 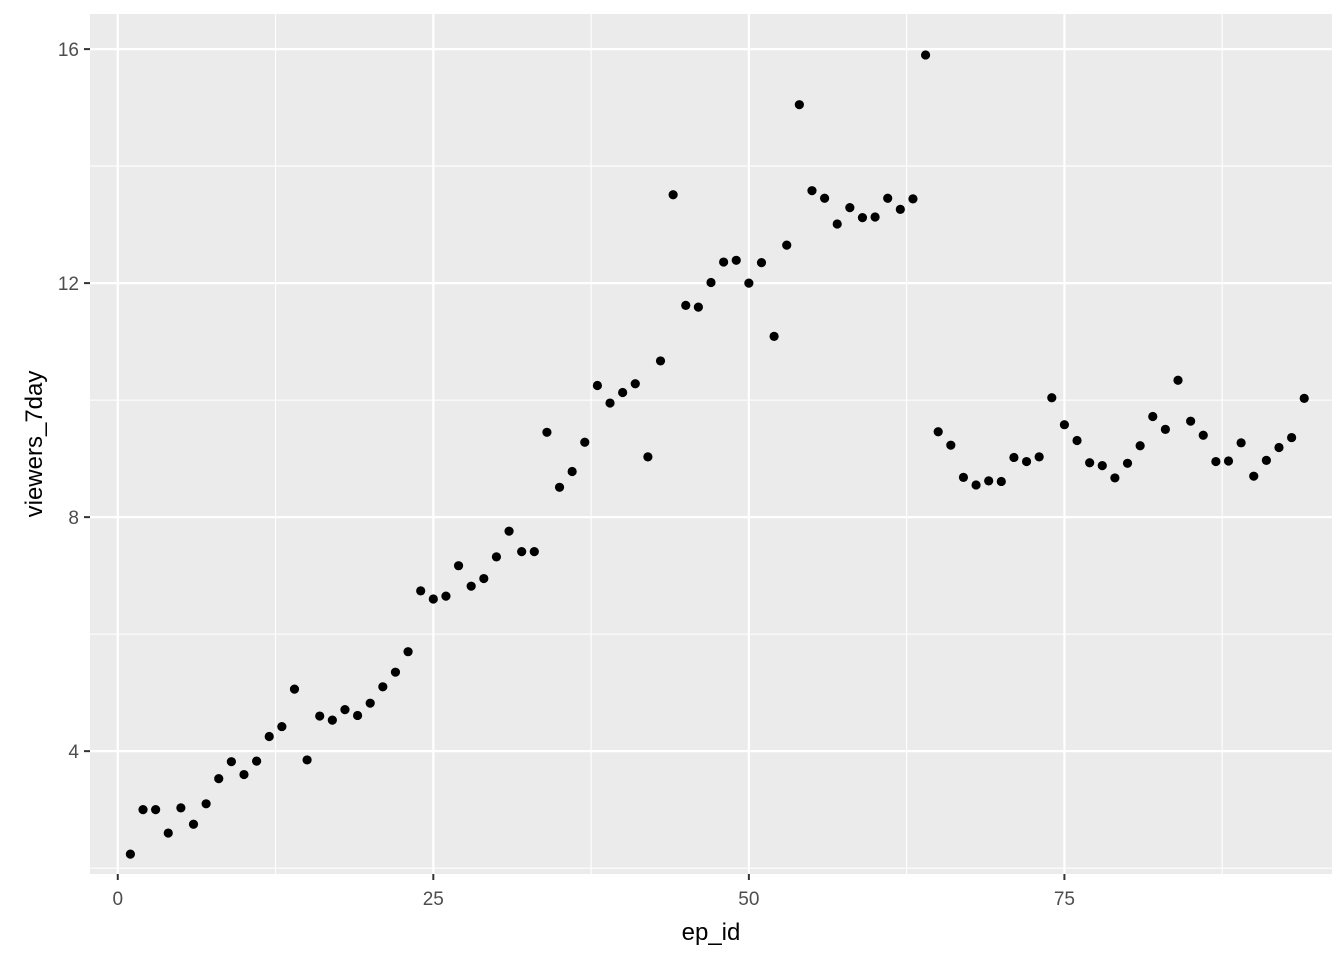 I want to click on x-tick-label: 25, so click(x=433, y=899).